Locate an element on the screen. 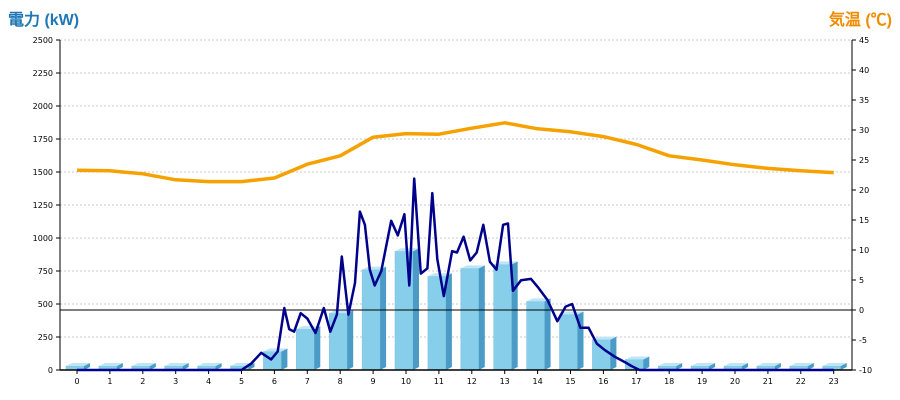  y-axis-left-title: 電力 (kW) is located at coordinates (44, 20).